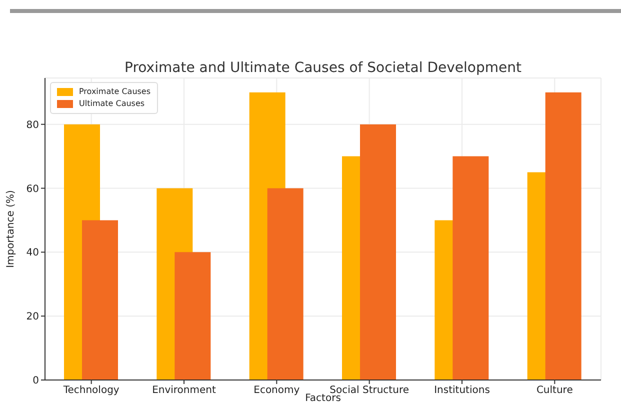  What do you see at coordinates (184, 390) in the screenshot?
I see `x-tick-label: Environment` at bounding box center [184, 390].